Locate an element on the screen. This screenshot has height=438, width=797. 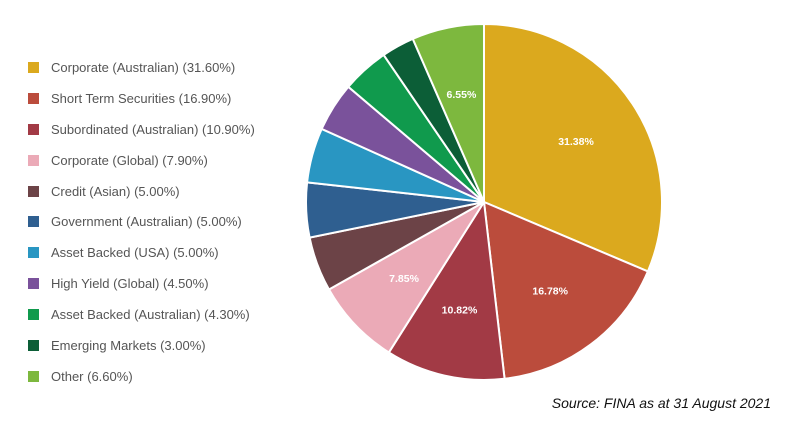
legend-label: Credit (Asian) (5.00%) is located at coordinates (115, 191).